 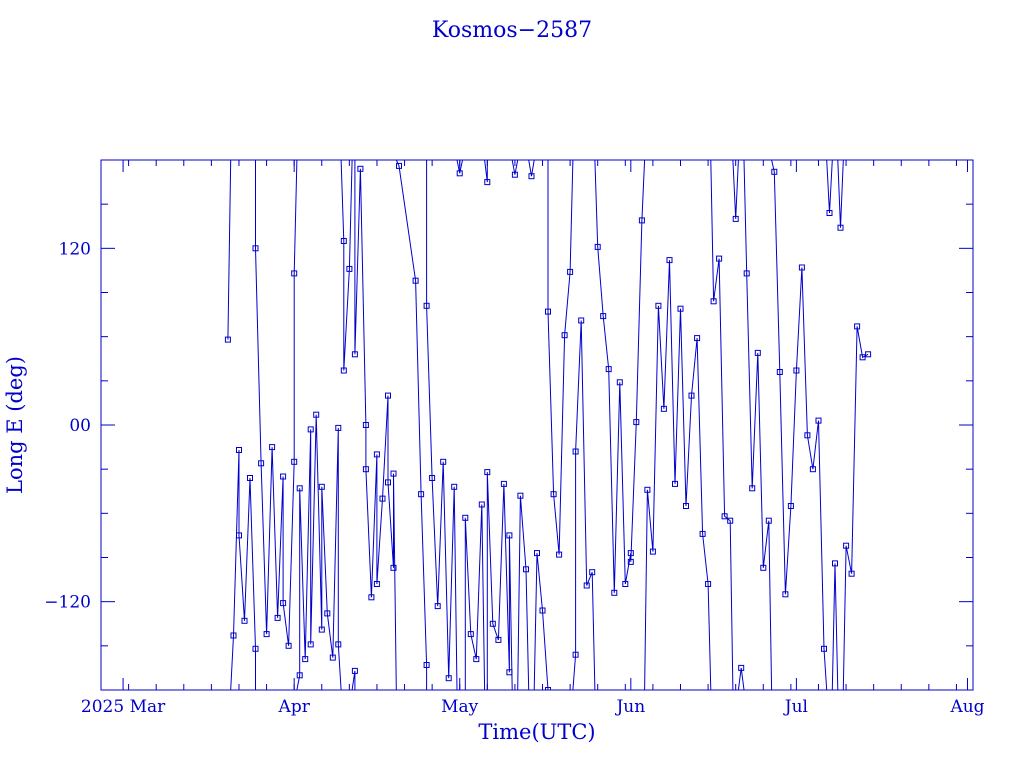 I want to click on chart-title: Kosmos−2587, so click(x=512, y=30).